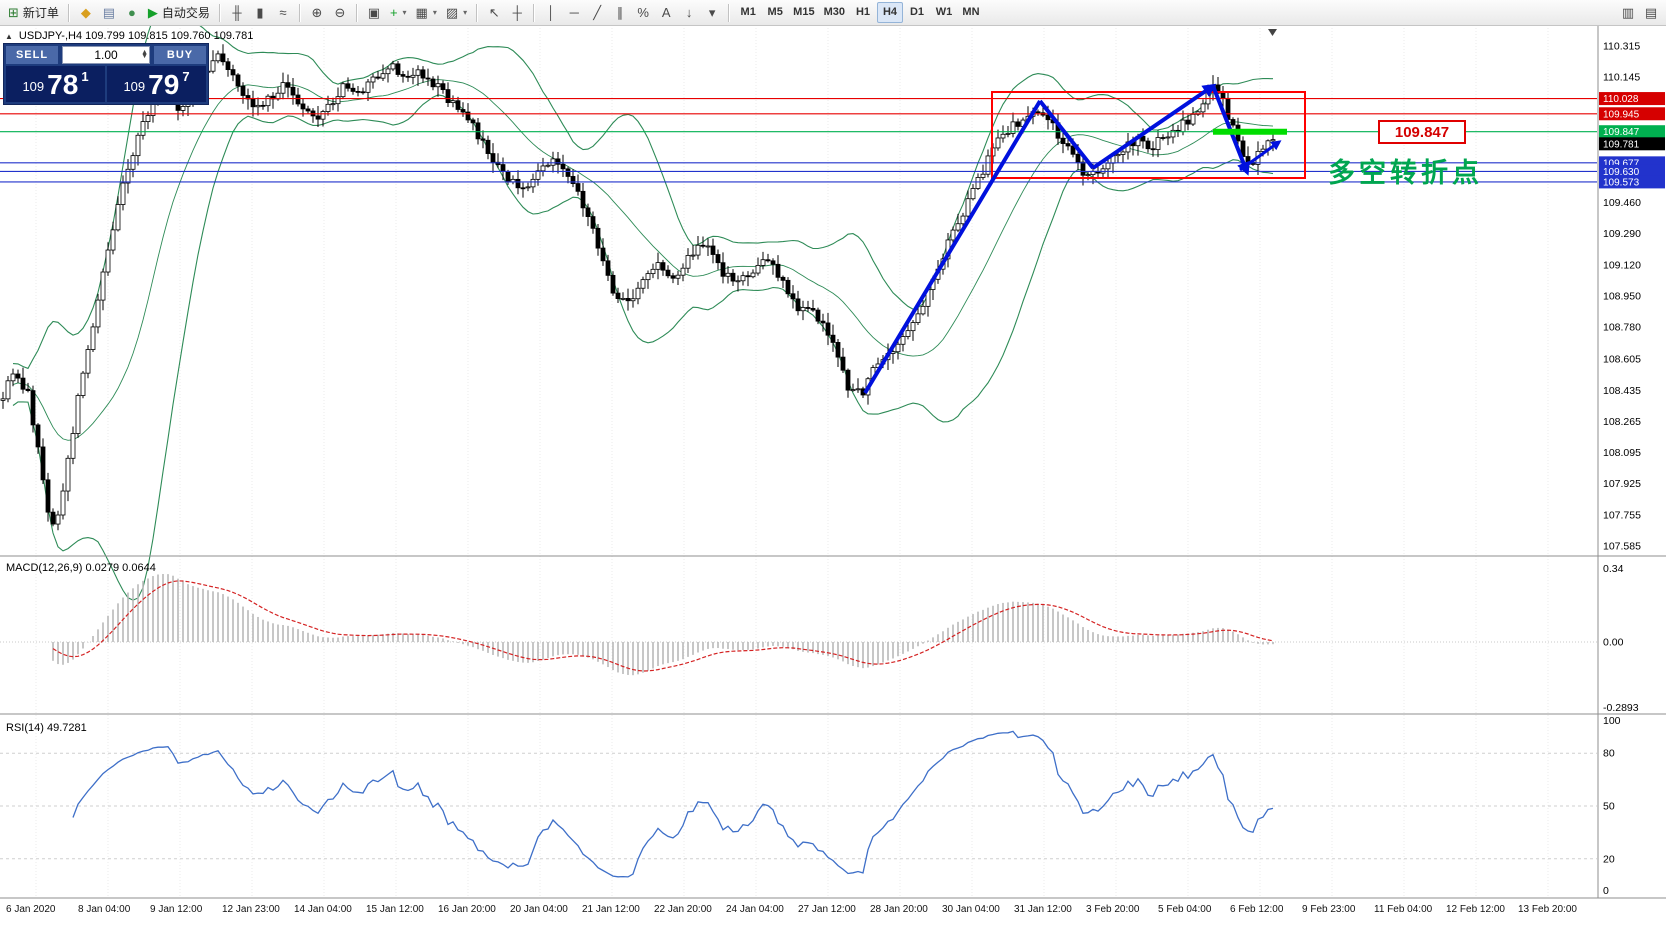  What do you see at coordinates (1272, 32) in the screenshot?
I see `chart-shift-marker` at bounding box center [1272, 32].